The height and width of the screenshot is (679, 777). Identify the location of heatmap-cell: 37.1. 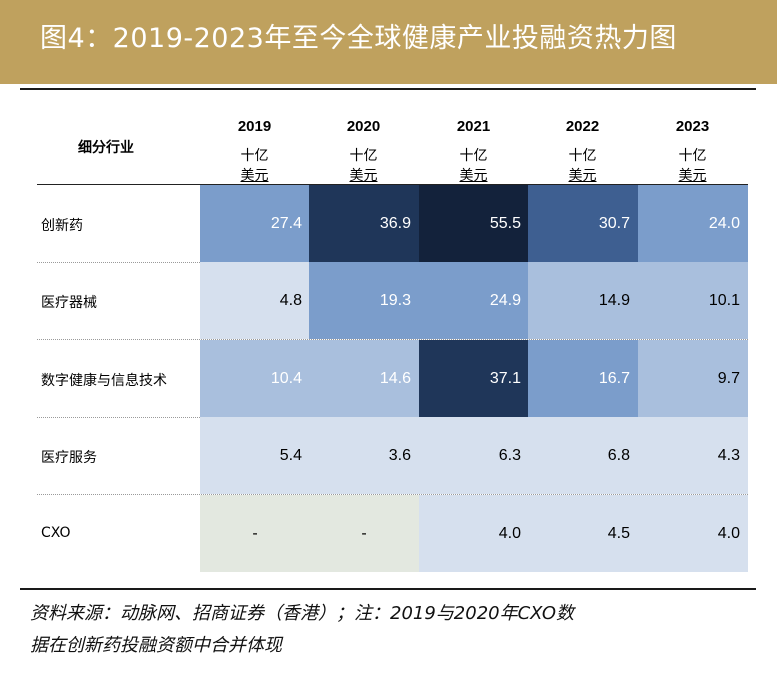
(474, 378).